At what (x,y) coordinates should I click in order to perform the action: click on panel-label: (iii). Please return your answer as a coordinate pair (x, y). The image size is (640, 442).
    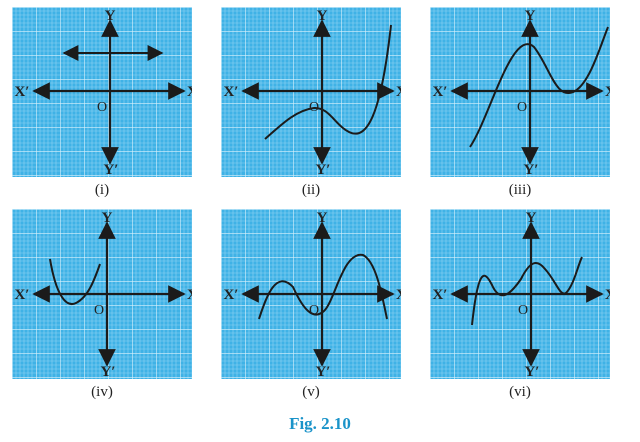
    Looking at the image, I should click on (520, 190).